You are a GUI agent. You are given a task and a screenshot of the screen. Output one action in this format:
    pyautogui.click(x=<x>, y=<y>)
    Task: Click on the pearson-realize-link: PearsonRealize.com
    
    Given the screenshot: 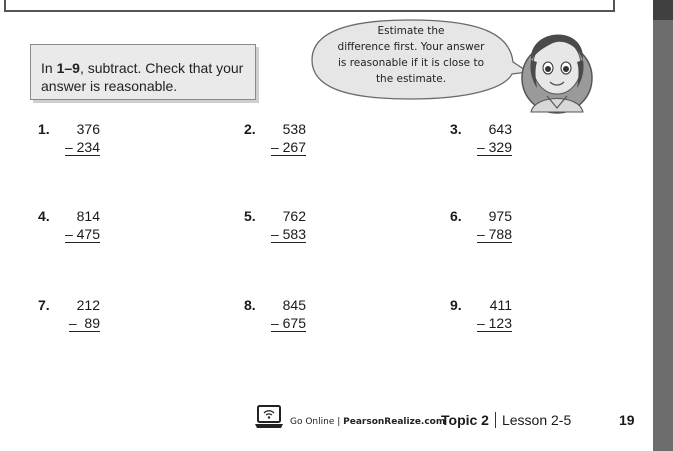 What is the action you would take?
    pyautogui.click(x=394, y=422)
    